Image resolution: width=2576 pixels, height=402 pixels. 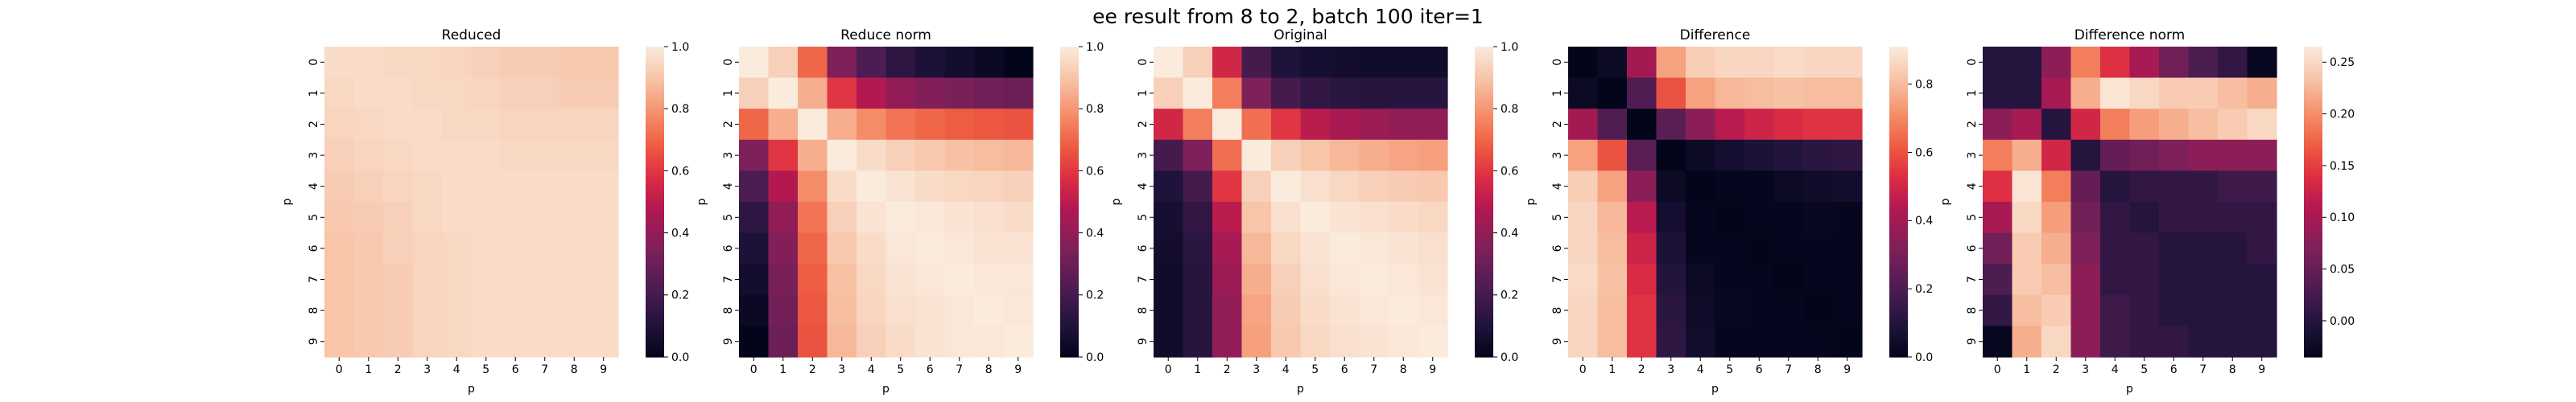 What do you see at coordinates (1143, 341) in the screenshot?
I see `y-tick-label: 9` at bounding box center [1143, 341].